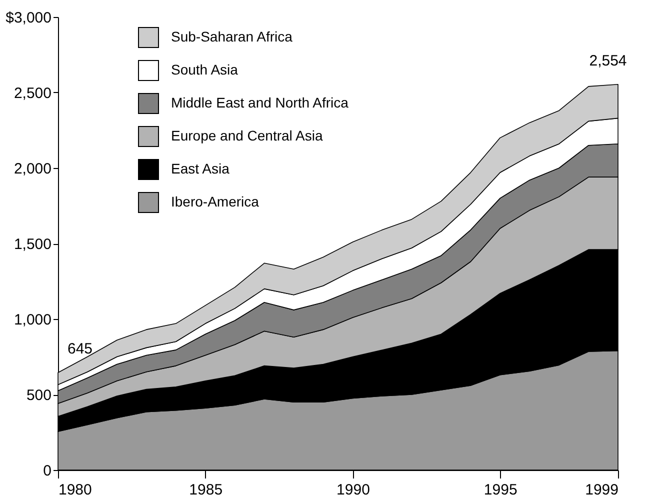 This screenshot has width=657, height=502. I want to click on y-tick-label: 1,000, so click(33, 320).